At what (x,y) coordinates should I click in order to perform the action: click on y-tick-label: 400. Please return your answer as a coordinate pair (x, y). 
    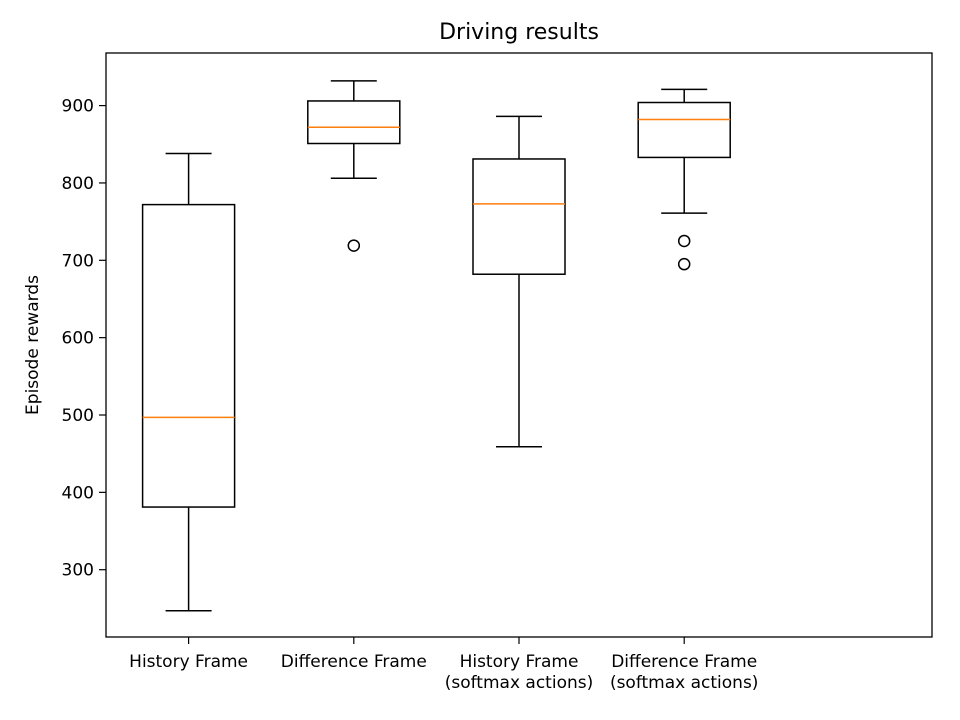
    Looking at the image, I should click on (78, 493).